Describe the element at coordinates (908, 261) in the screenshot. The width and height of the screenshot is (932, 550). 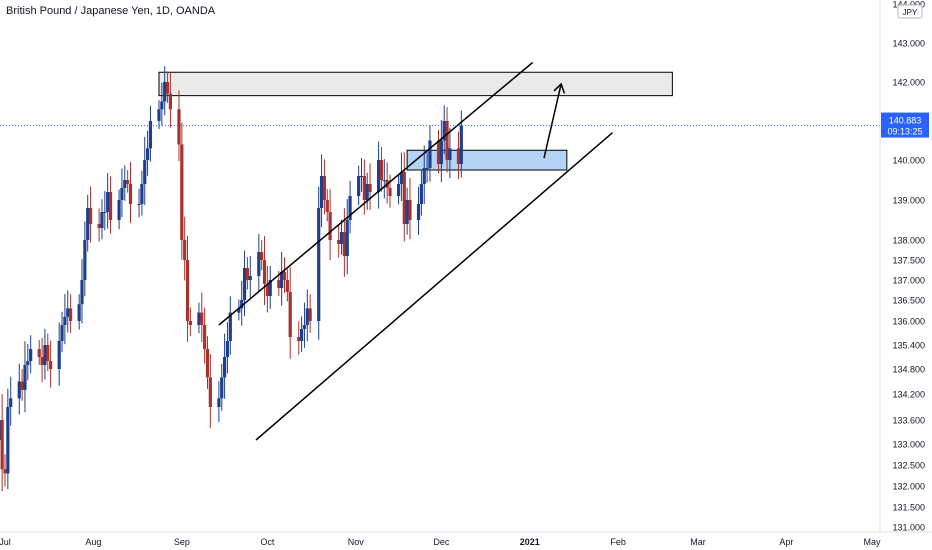
I see `price-tick-label: 137.500` at that location.